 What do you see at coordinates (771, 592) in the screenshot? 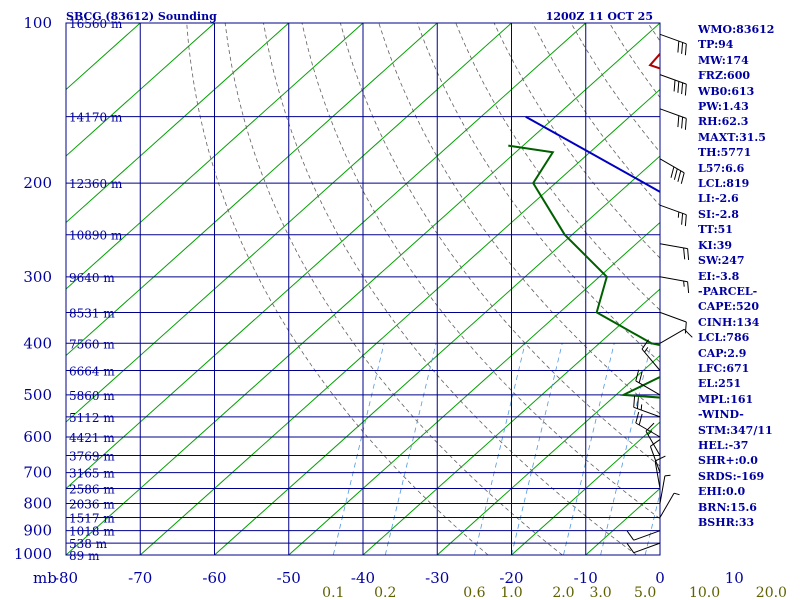
I see `mixing-ratio-label: 20.0` at bounding box center [771, 592].